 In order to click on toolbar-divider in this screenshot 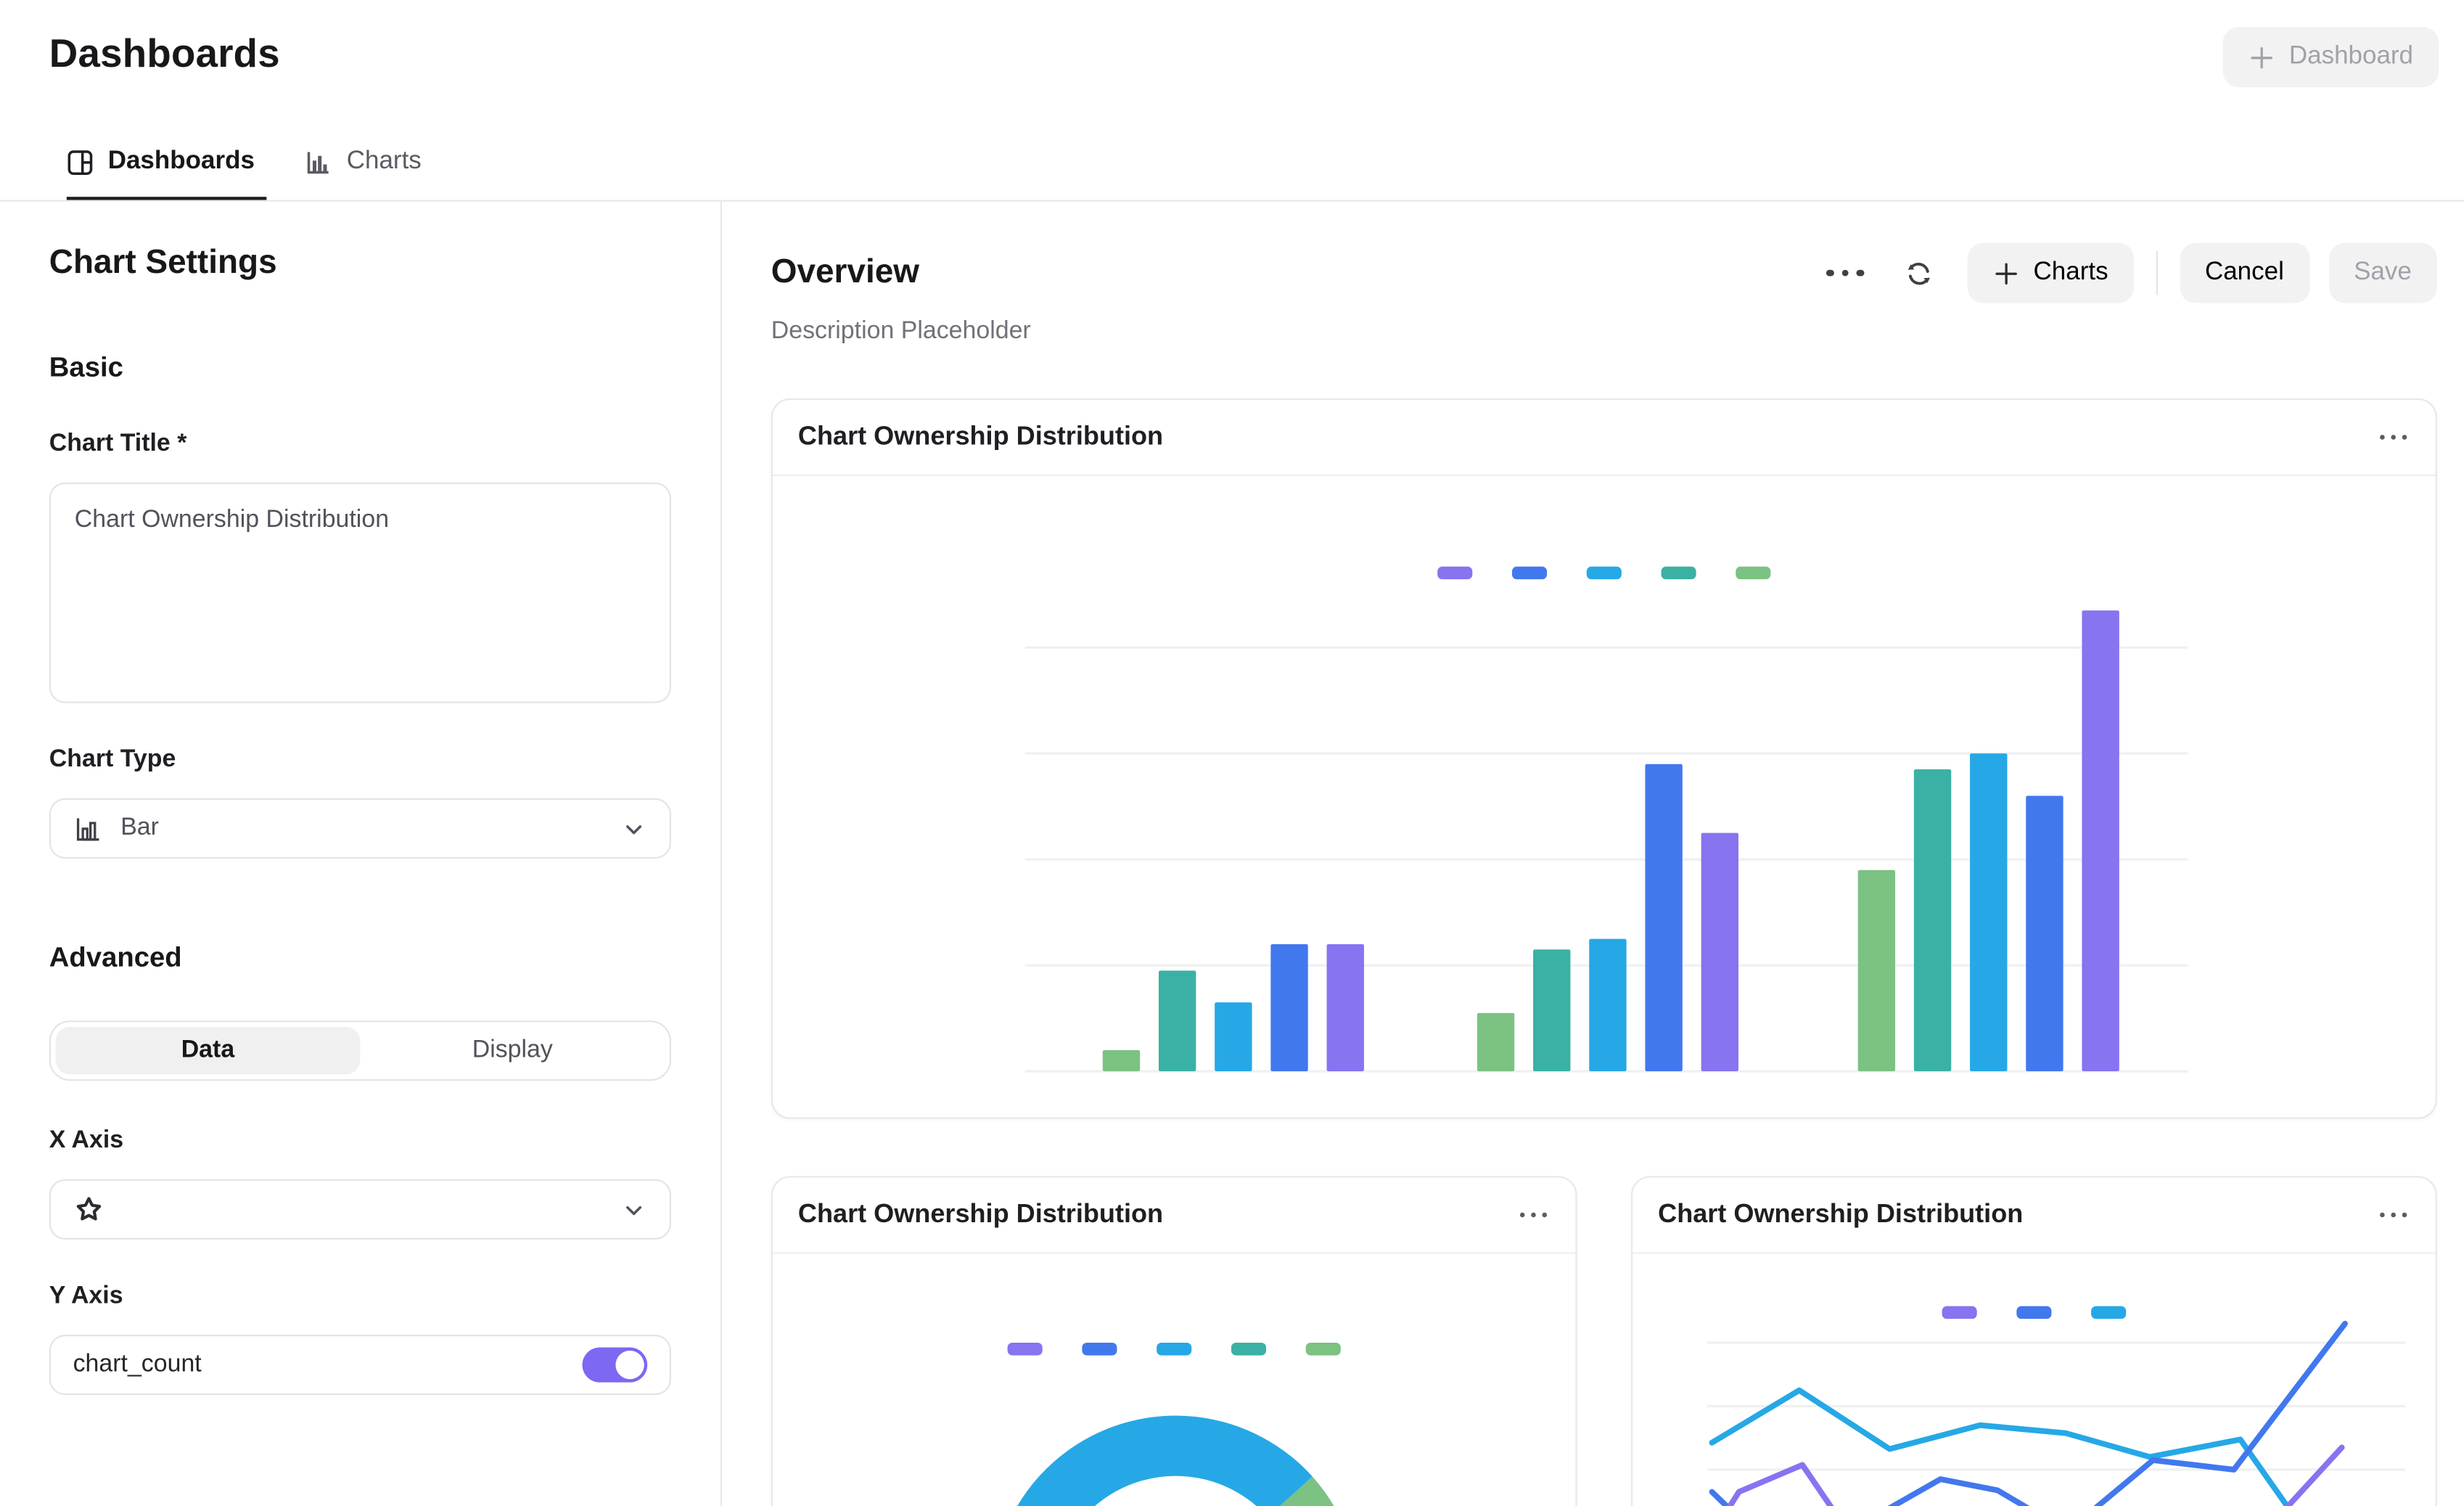, I will do `click(2157, 272)`.